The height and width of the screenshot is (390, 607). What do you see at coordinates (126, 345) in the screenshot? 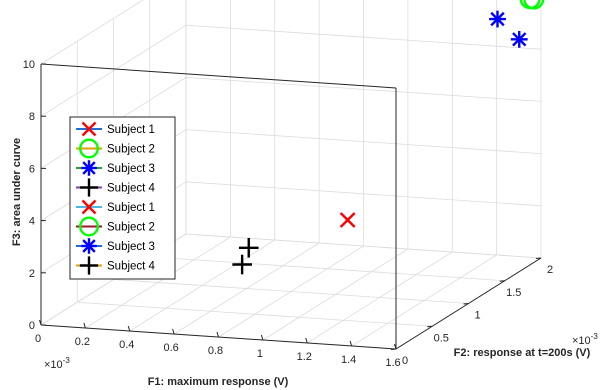
I see `x-tick-label: 0.4` at bounding box center [126, 345].